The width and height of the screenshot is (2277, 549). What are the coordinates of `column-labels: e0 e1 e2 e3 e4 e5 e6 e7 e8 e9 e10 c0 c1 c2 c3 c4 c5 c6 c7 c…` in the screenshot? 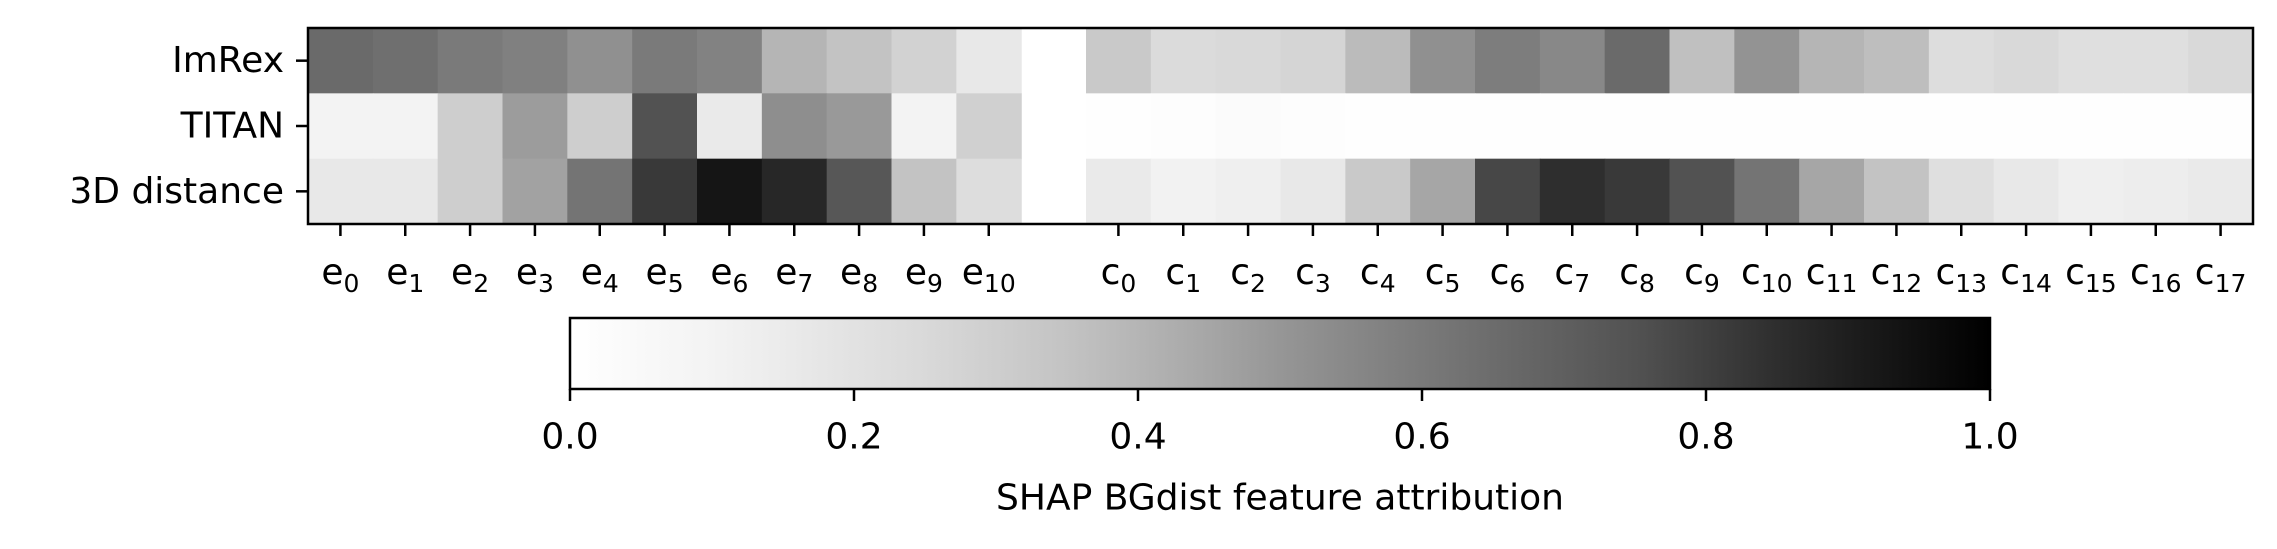 It's located at (1283, 275).